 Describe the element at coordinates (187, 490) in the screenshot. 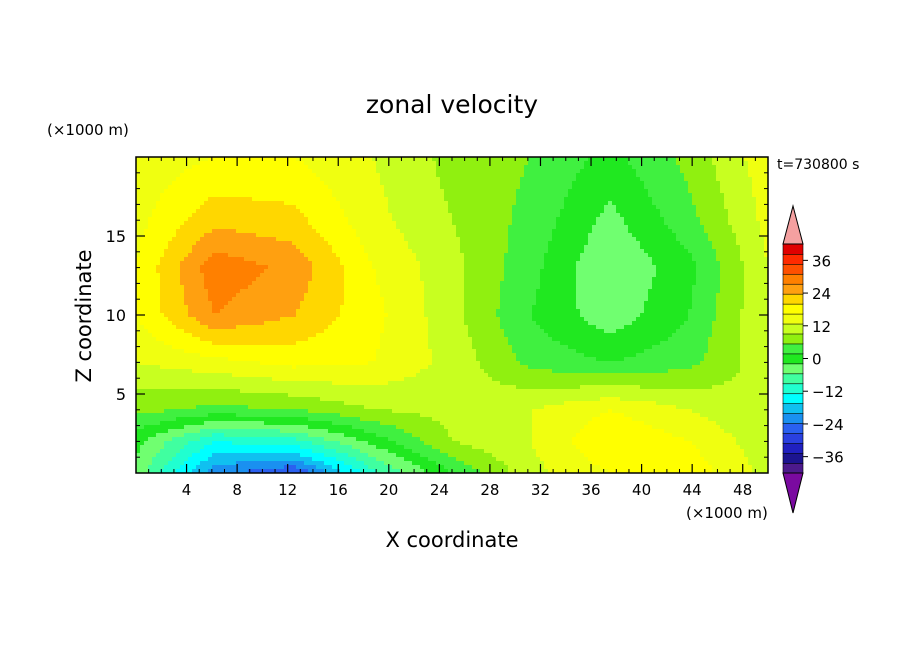

I see `x-tick-label: 4` at that location.